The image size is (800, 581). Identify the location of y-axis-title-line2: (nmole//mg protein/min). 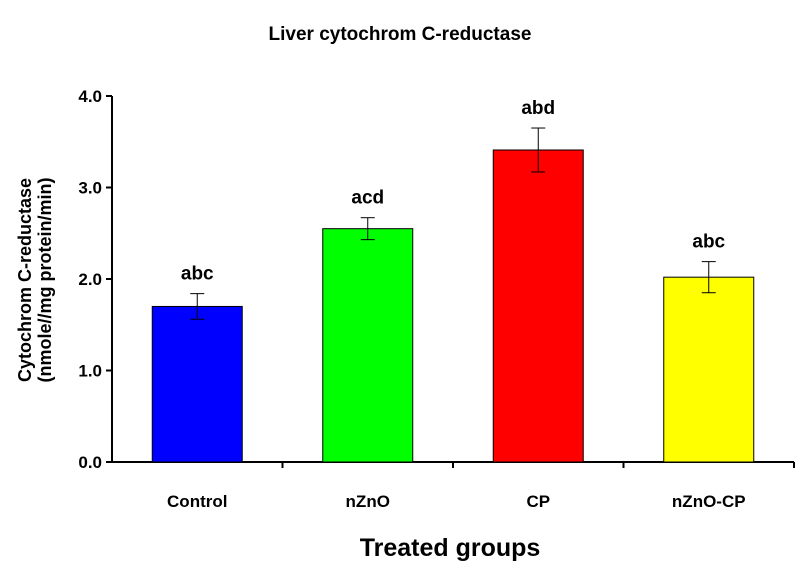
(45, 279).